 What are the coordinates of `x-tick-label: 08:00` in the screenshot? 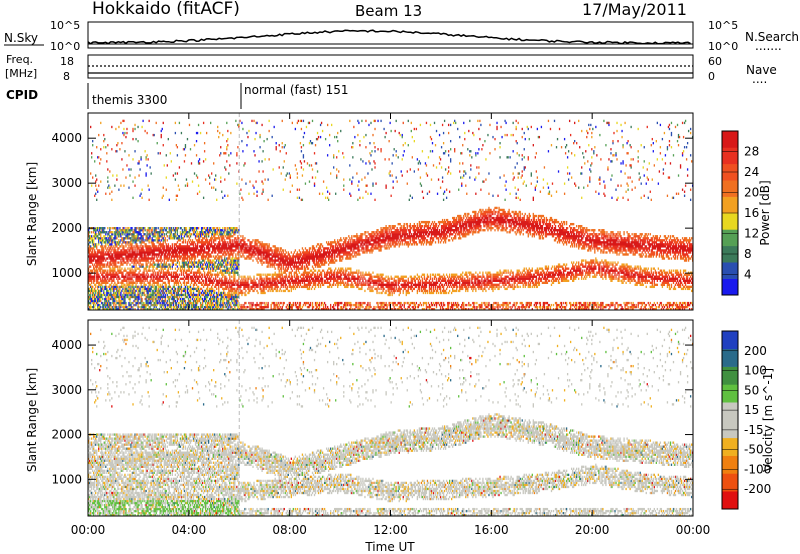 It's located at (289, 530).